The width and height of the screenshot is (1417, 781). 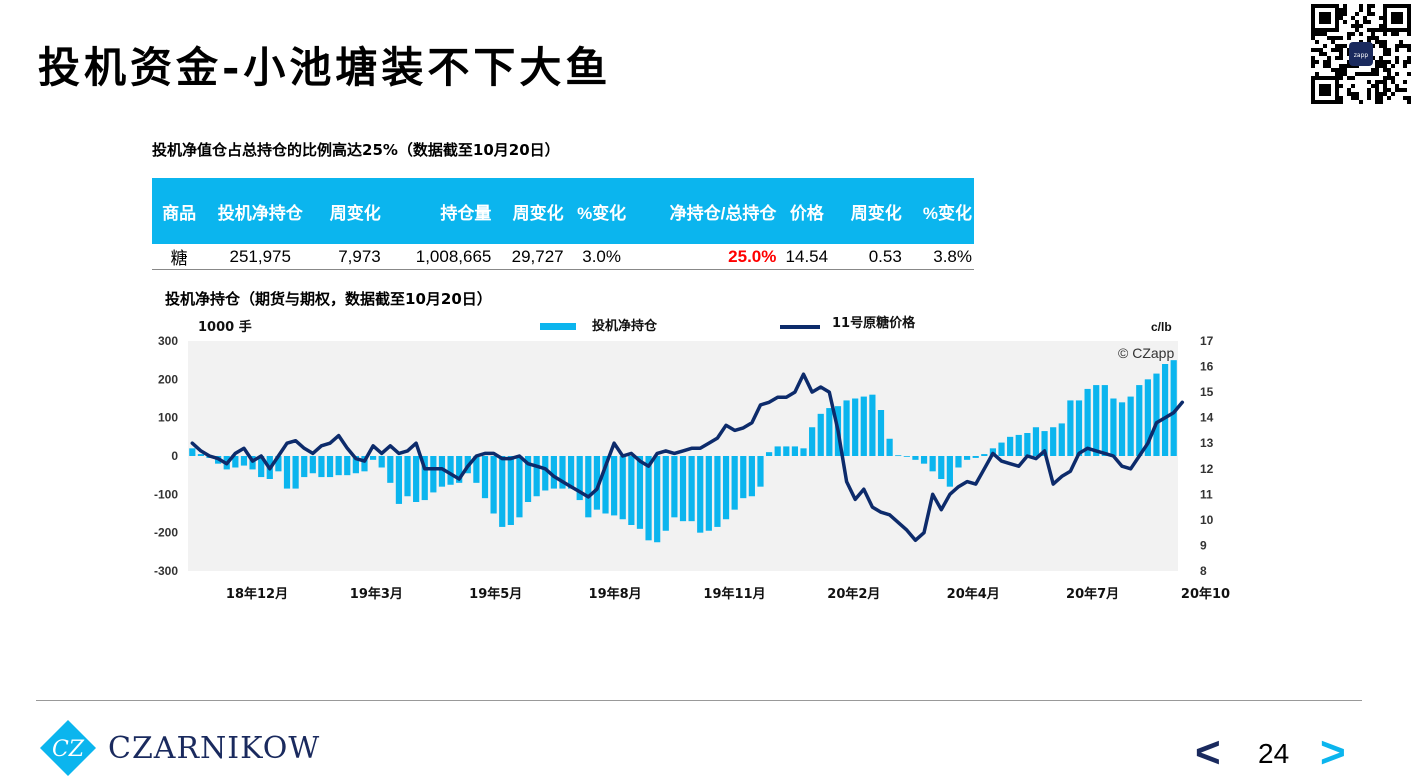 I want to click on previous-page-button: <, so click(x=1208, y=752).